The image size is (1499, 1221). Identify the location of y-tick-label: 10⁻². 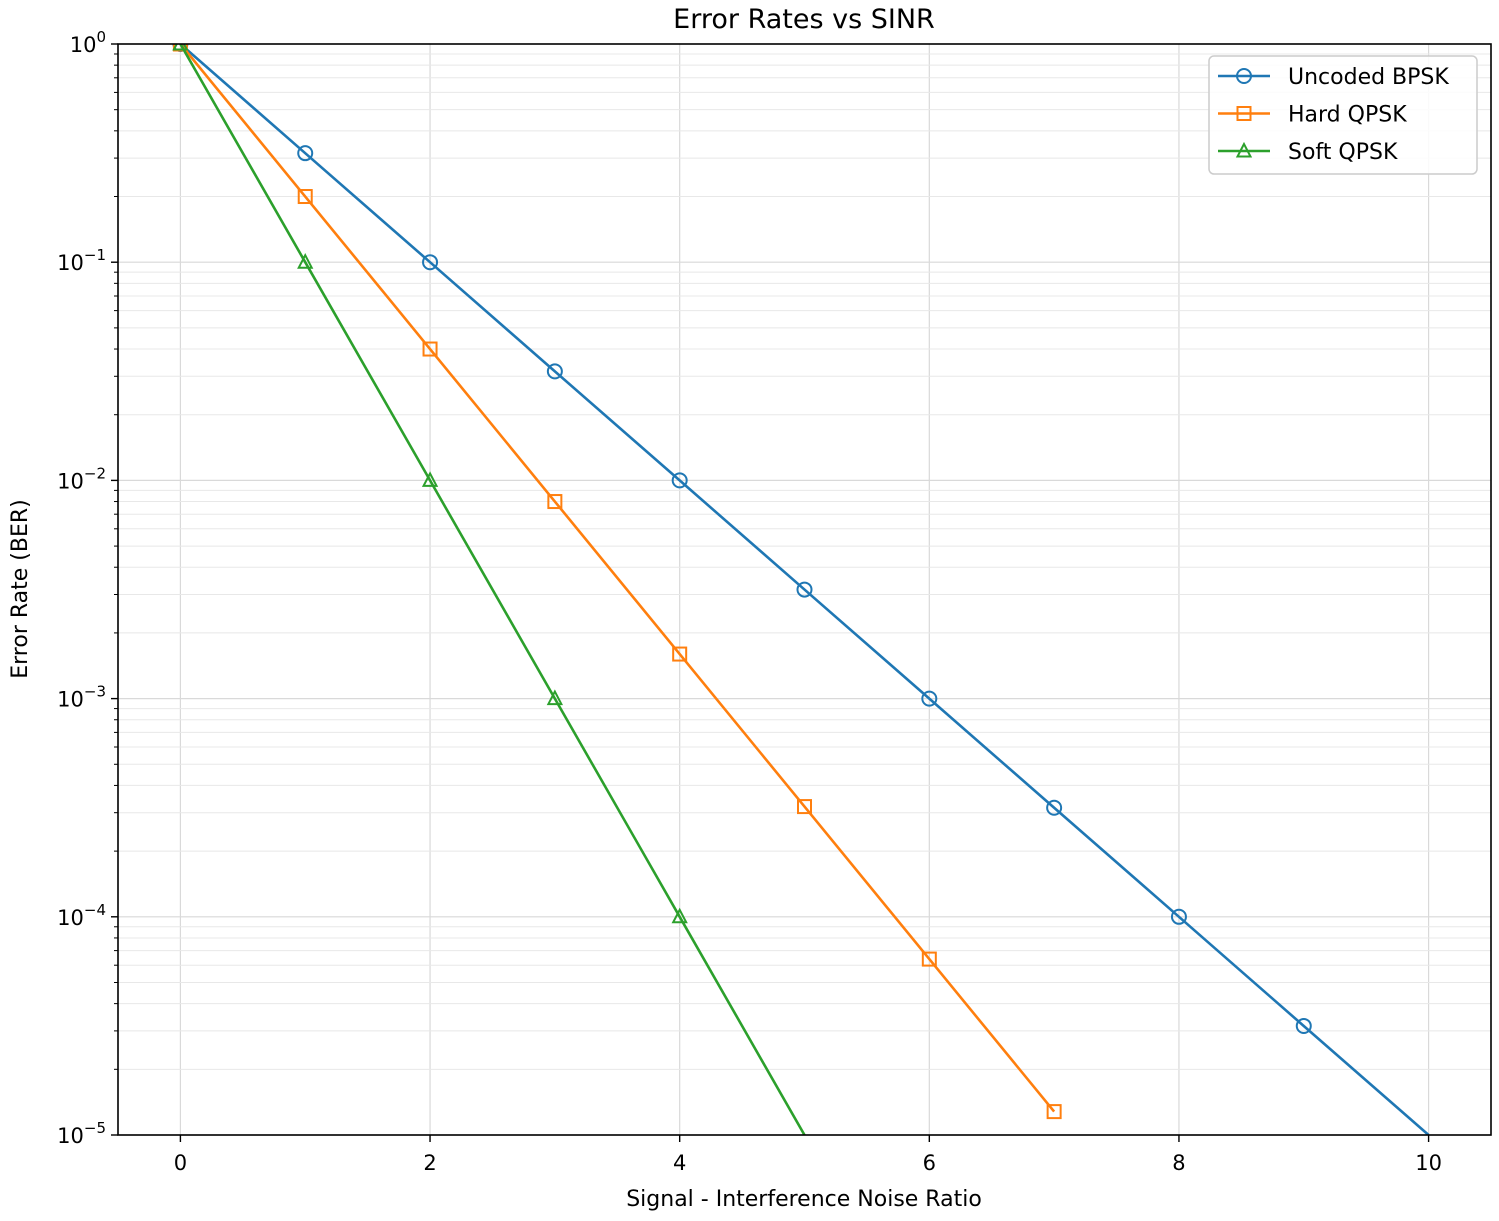
(81, 478).